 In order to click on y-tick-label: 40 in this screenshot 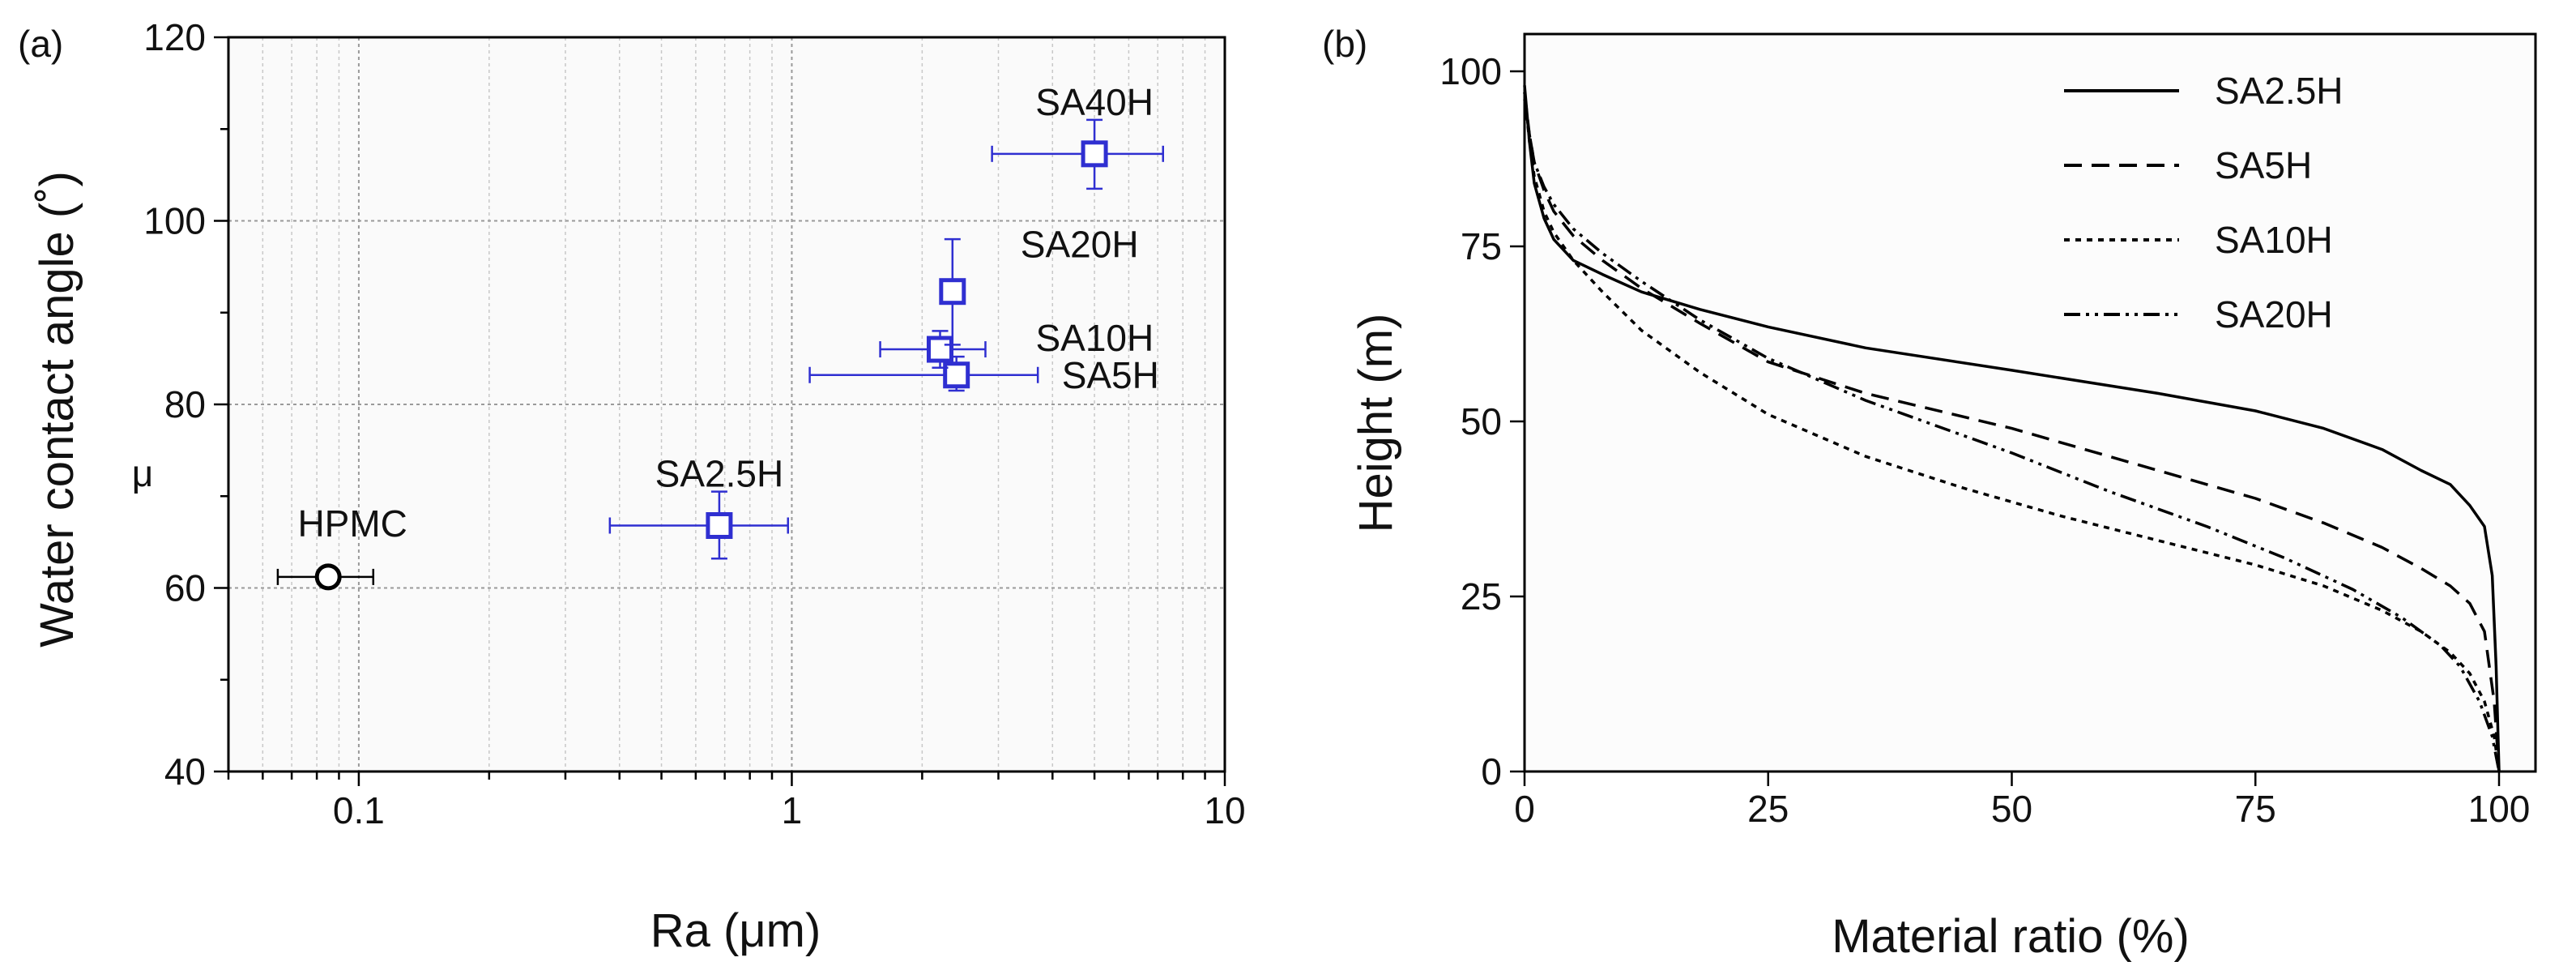, I will do `click(185, 771)`.